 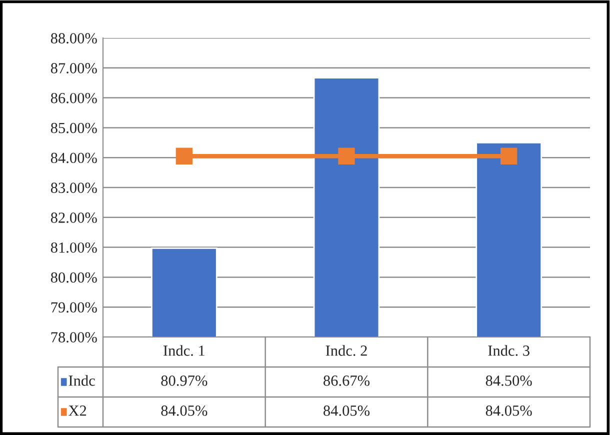 What do you see at coordinates (73, 158) in the screenshot?
I see `y-tick-label: 84.00%` at bounding box center [73, 158].